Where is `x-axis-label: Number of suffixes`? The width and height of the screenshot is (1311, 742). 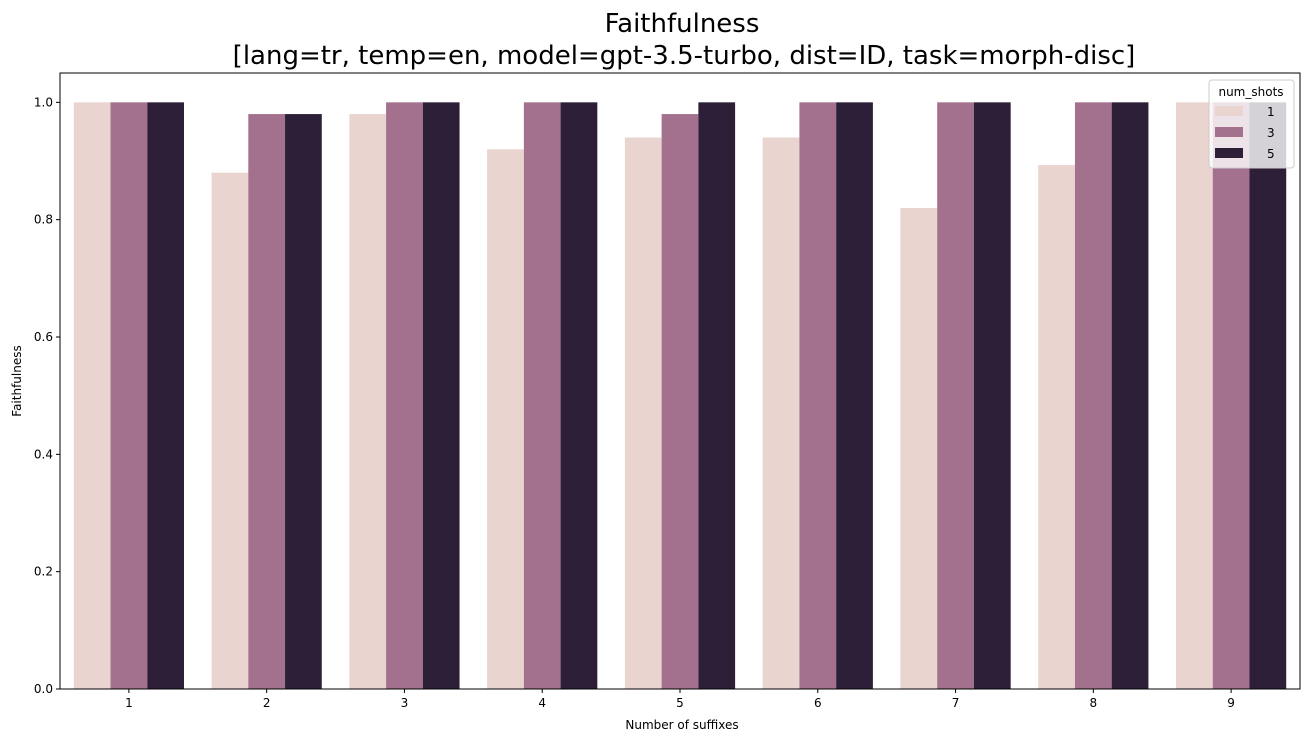 x-axis-label: Number of suffixes is located at coordinates (681, 725).